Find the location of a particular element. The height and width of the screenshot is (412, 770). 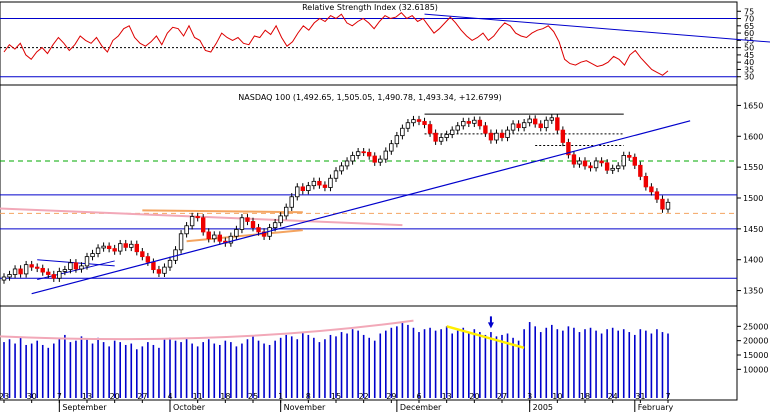

price-tick-label: 1500 is located at coordinates (753, 198).